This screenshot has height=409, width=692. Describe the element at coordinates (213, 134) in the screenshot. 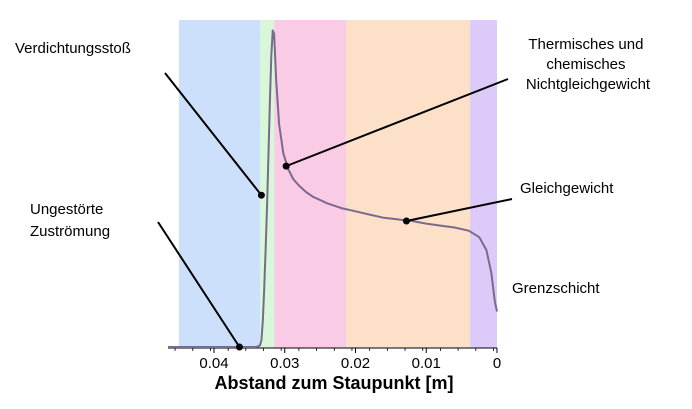

I see `annotation-leader-verdichtungsstoss` at that location.